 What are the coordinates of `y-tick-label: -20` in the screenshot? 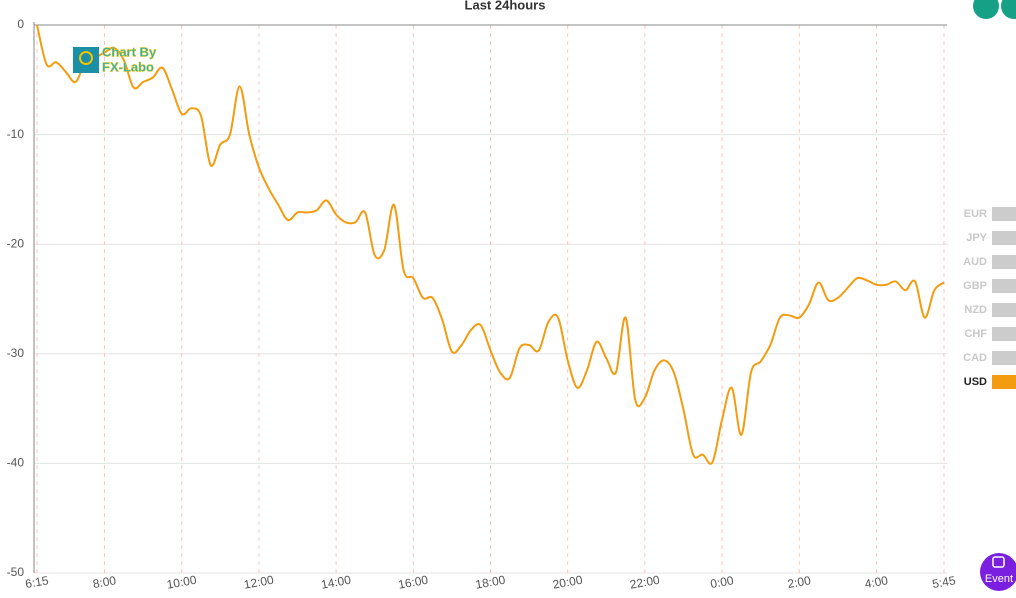 It's located at (16, 243).